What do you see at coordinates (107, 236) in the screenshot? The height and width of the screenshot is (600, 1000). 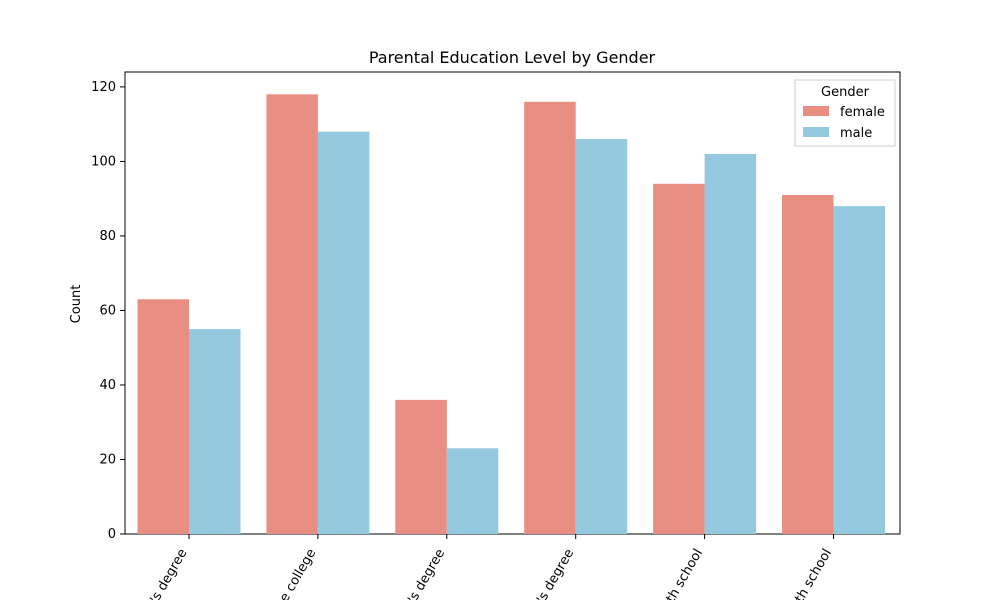 I see `y-tick-label: 80` at bounding box center [107, 236].